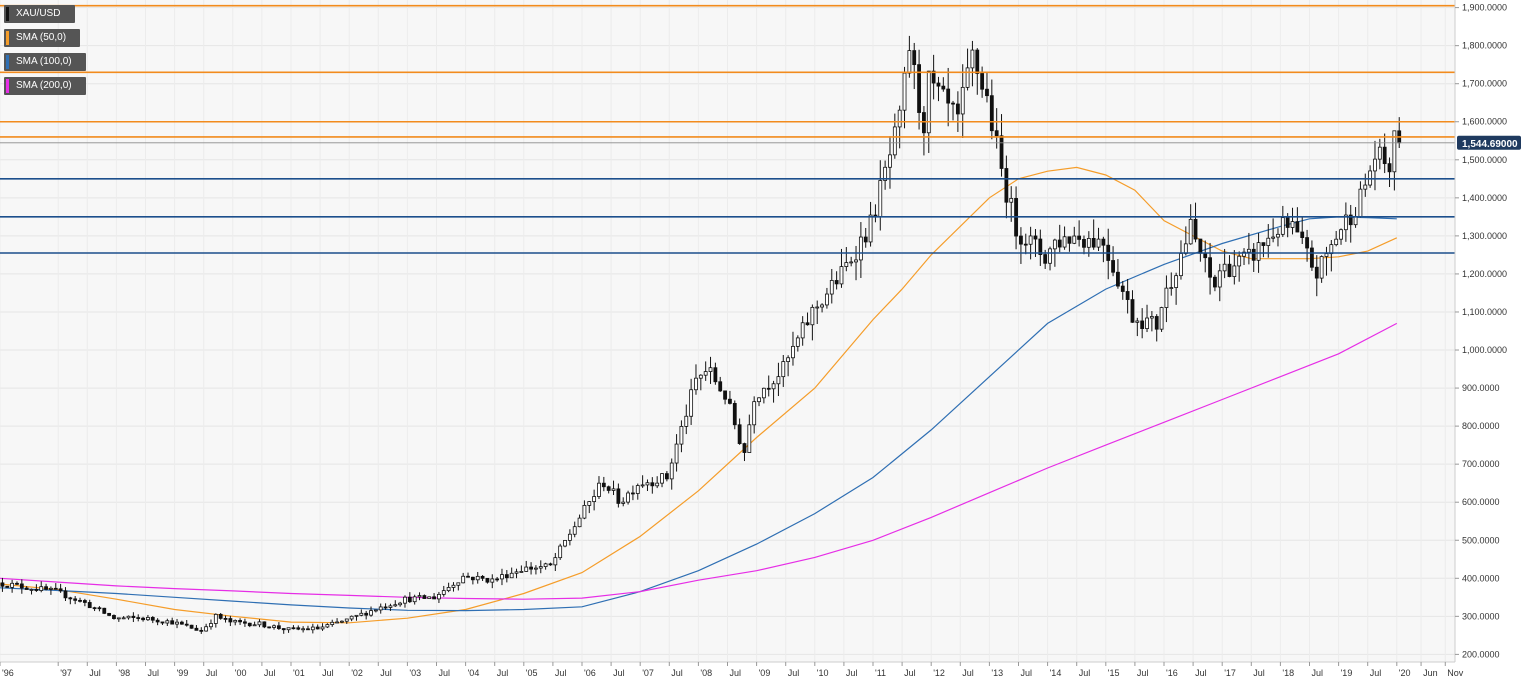  I want to click on legend-item-sma-100: SMA (100,0), so click(45, 62).